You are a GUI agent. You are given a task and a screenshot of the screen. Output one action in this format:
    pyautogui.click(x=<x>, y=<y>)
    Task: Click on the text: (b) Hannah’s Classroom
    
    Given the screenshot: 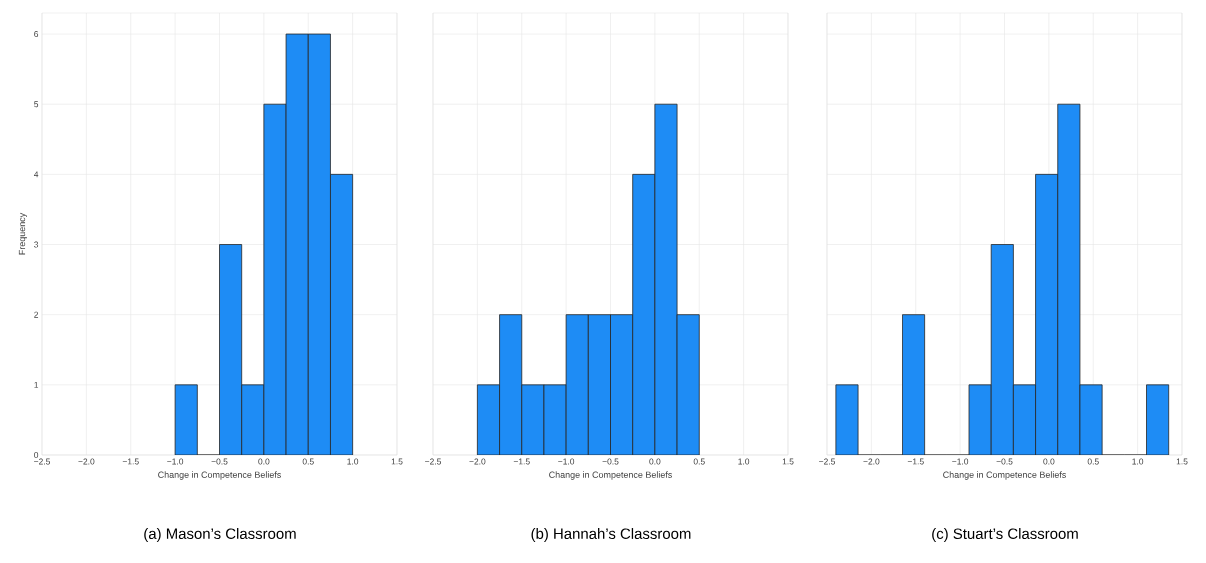 What is the action you would take?
    pyautogui.click(x=611, y=535)
    